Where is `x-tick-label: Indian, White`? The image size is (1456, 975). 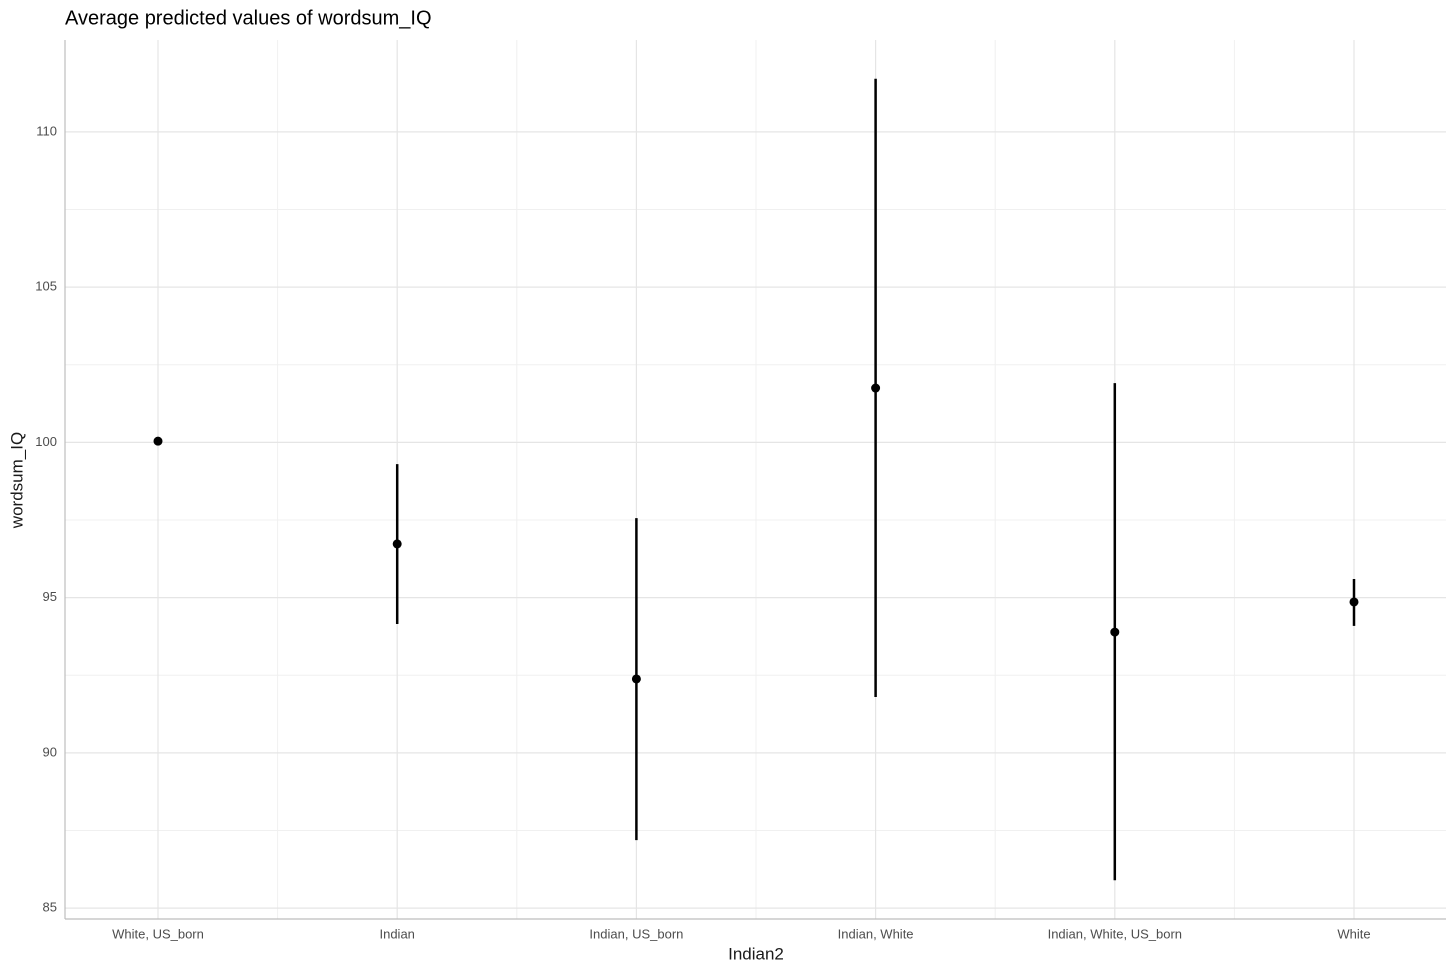 x-tick-label: Indian, White is located at coordinates (876, 933).